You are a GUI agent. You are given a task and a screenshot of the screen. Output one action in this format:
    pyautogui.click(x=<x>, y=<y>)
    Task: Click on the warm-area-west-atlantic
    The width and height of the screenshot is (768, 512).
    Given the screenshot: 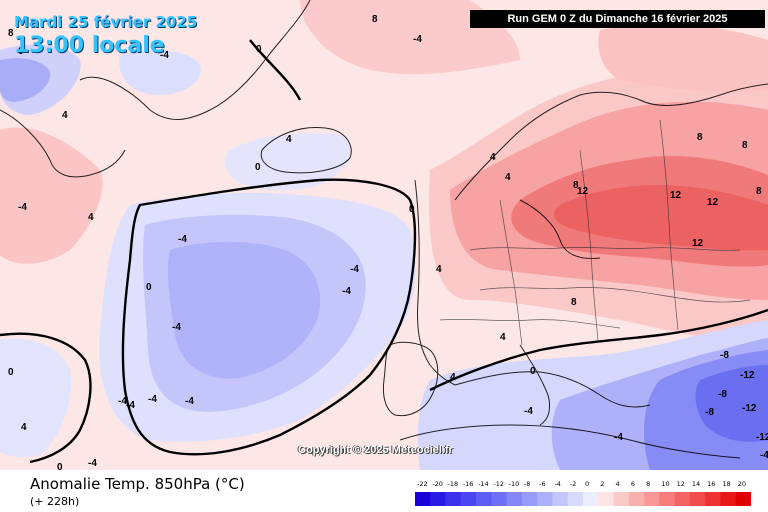 What is the action you would take?
    pyautogui.click(x=51, y=195)
    